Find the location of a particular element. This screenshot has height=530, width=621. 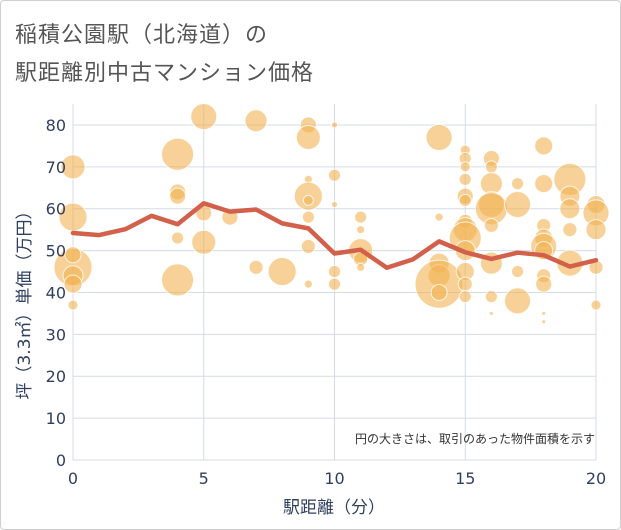

average-price-line is located at coordinates (334, 236).